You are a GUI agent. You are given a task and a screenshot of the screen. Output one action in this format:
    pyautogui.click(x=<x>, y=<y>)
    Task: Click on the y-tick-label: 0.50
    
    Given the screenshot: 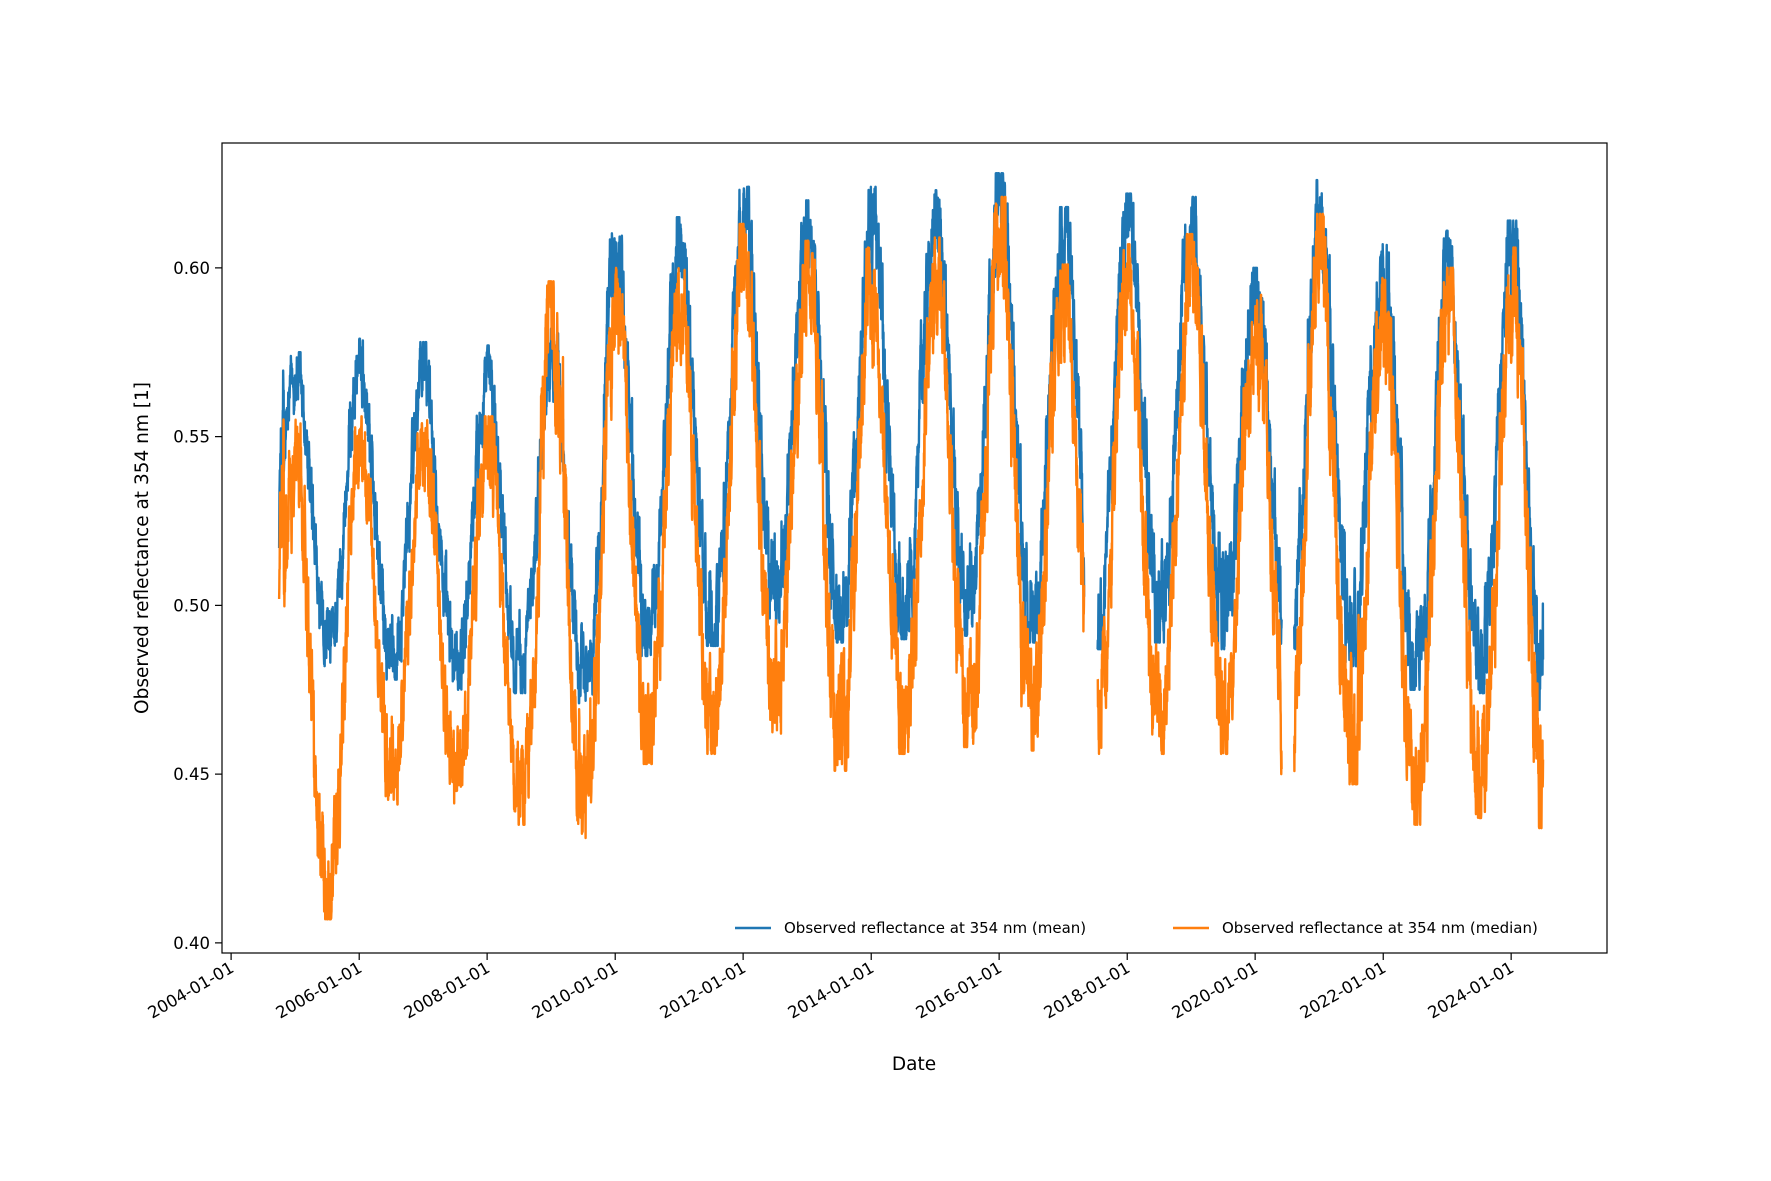 What is the action you would take?
    pyautogui.click(x=191, y=605)
    